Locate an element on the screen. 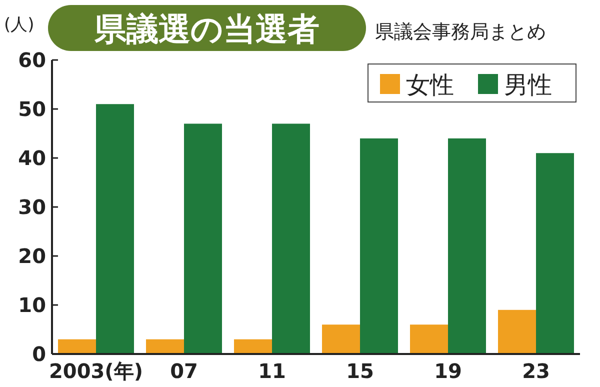  x-tick-label: 07 is located at coordinates (184, 371).